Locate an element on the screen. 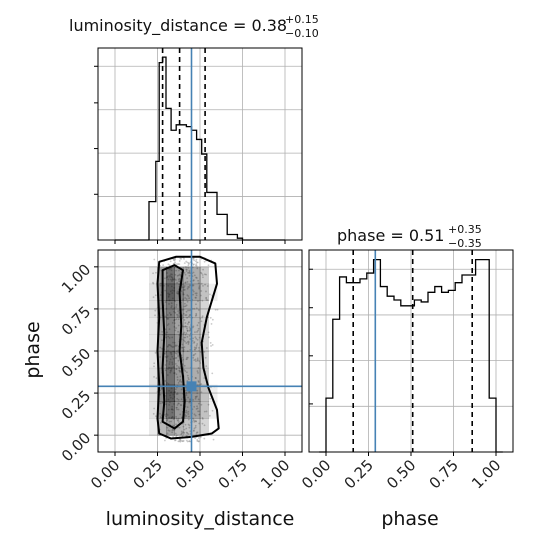  phase-title: phase = 0.51 is located at coordinates (390, 235).